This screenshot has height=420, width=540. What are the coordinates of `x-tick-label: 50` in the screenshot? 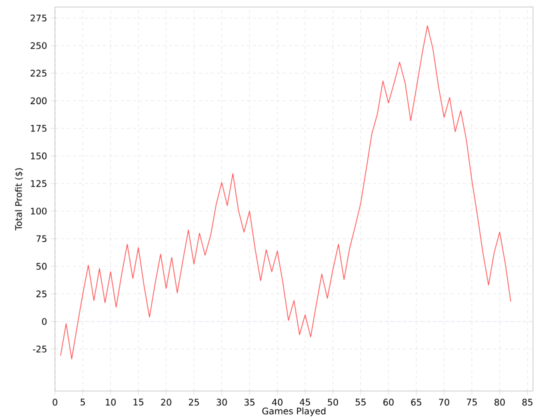 It's located at (333, 402).